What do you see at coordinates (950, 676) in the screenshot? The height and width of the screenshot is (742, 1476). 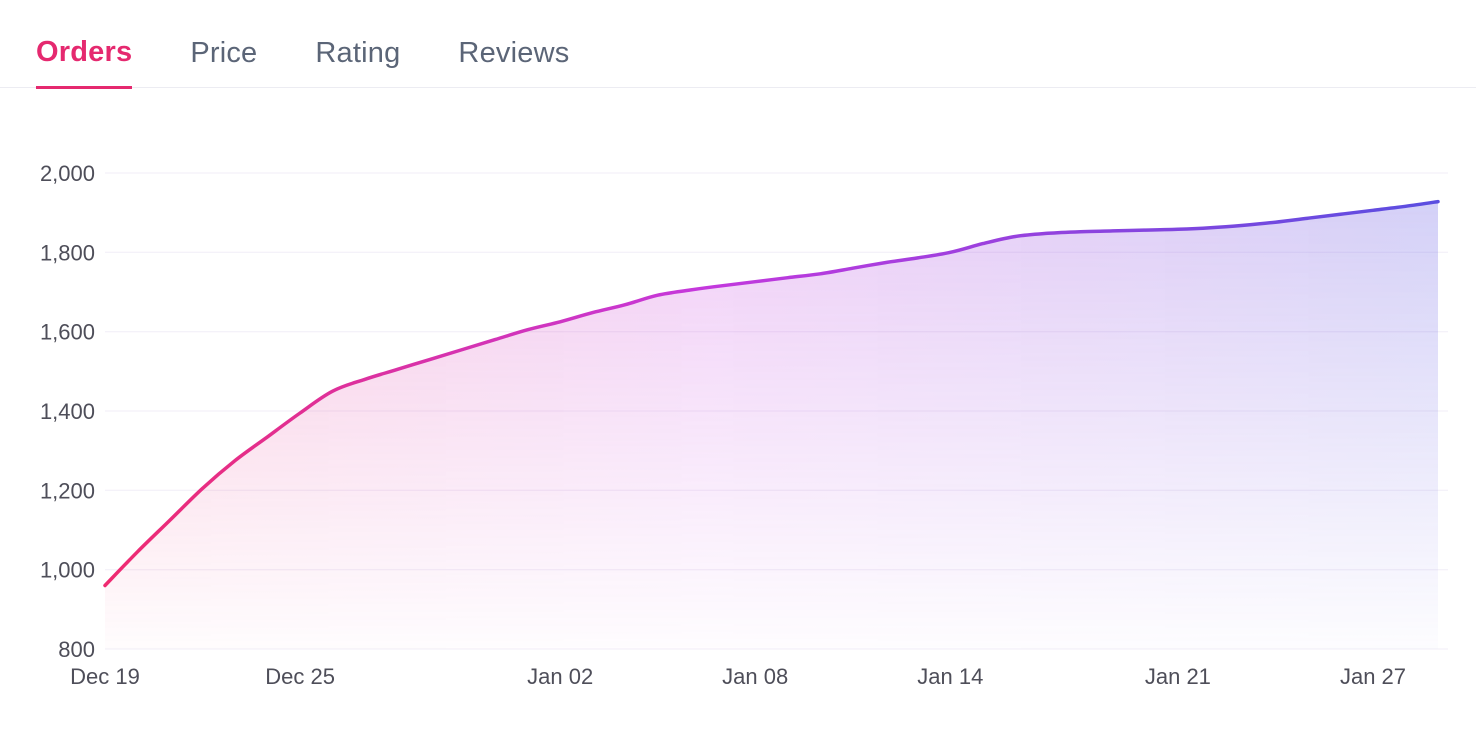 I see `x-tick-label: Jan 14` at bounding box center [950, 676].